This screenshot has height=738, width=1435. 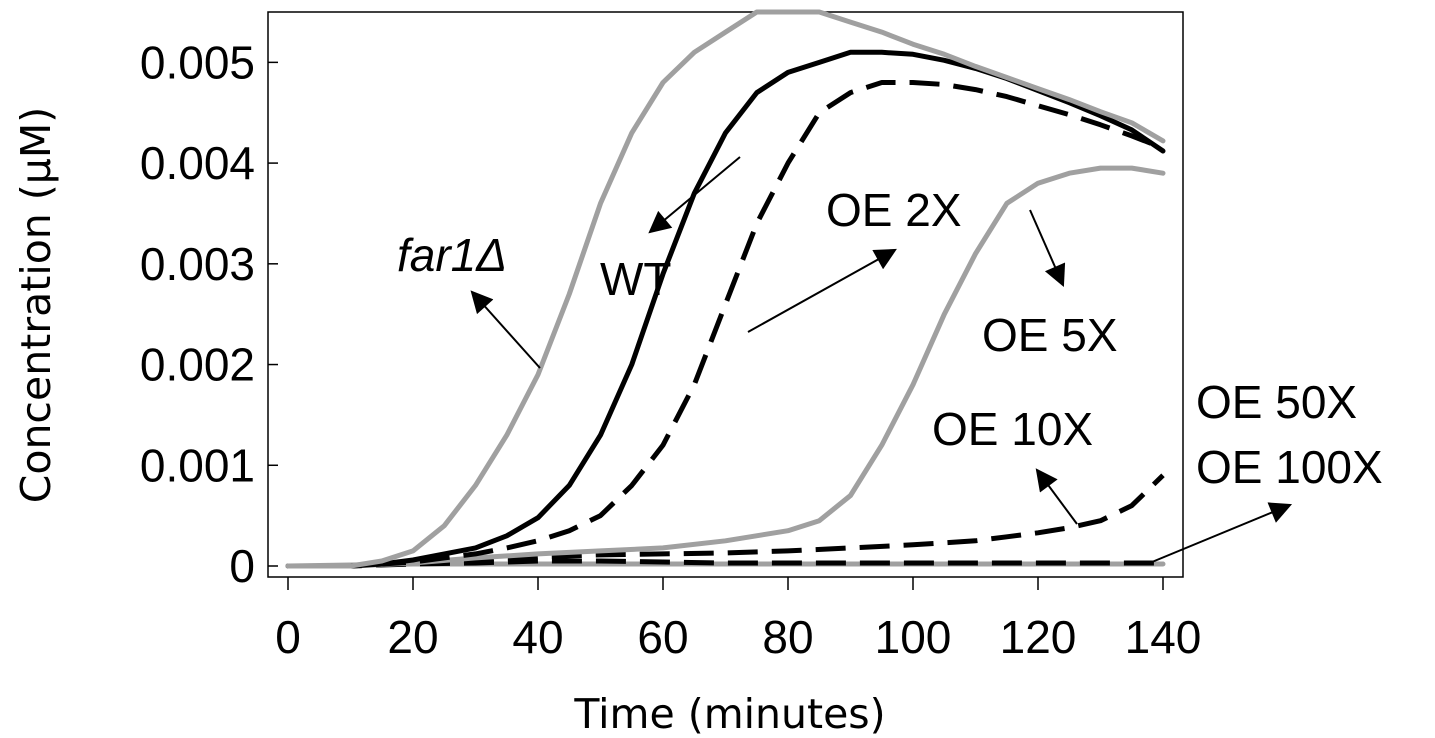 I want to click on x-tick-label: 120, so click(x=1038, y=637).